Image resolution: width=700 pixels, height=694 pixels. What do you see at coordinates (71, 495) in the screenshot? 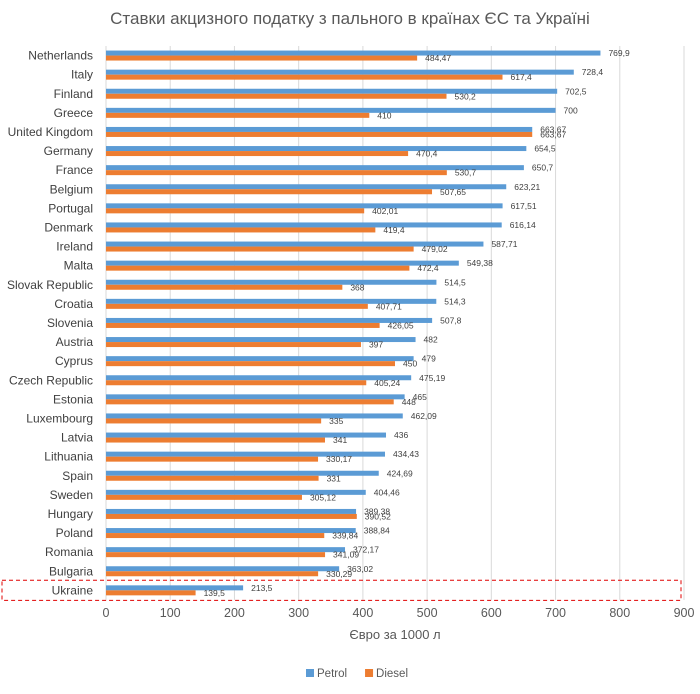
I see `category-label: Sweden` at bounding box center [71, 495].